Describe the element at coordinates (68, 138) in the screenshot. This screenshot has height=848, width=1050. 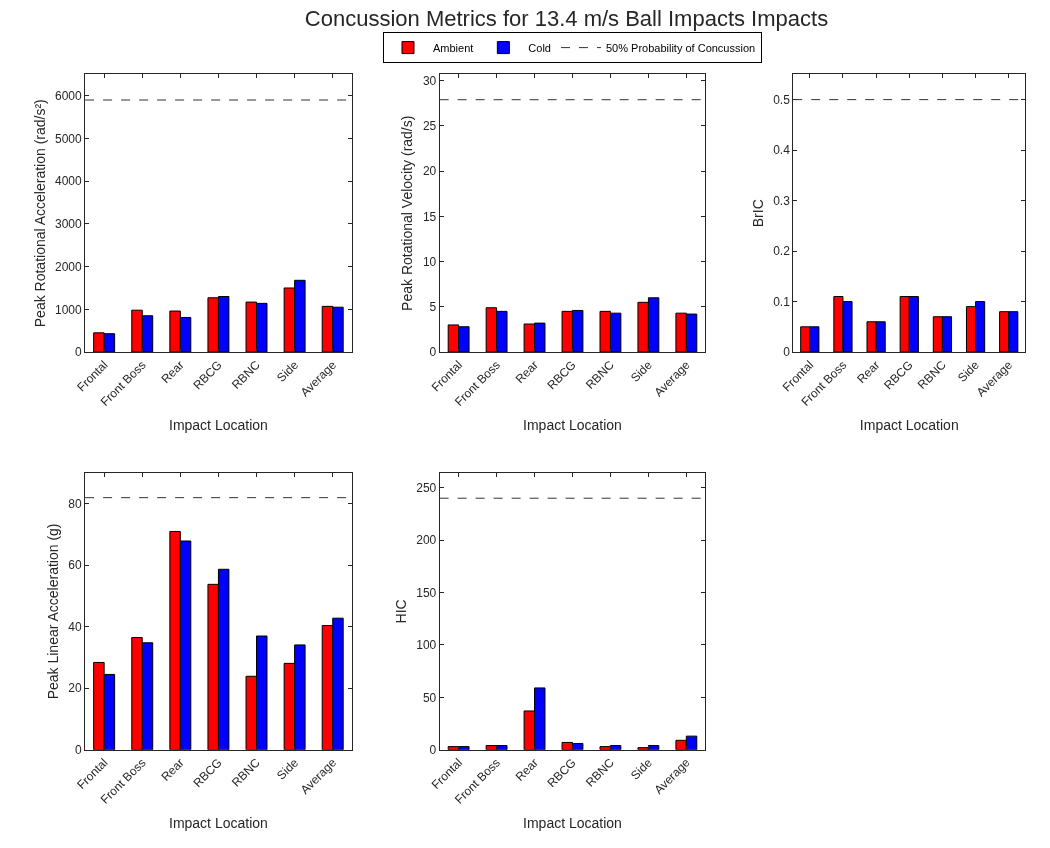
I see `y-tick-label: 5000` at that location.